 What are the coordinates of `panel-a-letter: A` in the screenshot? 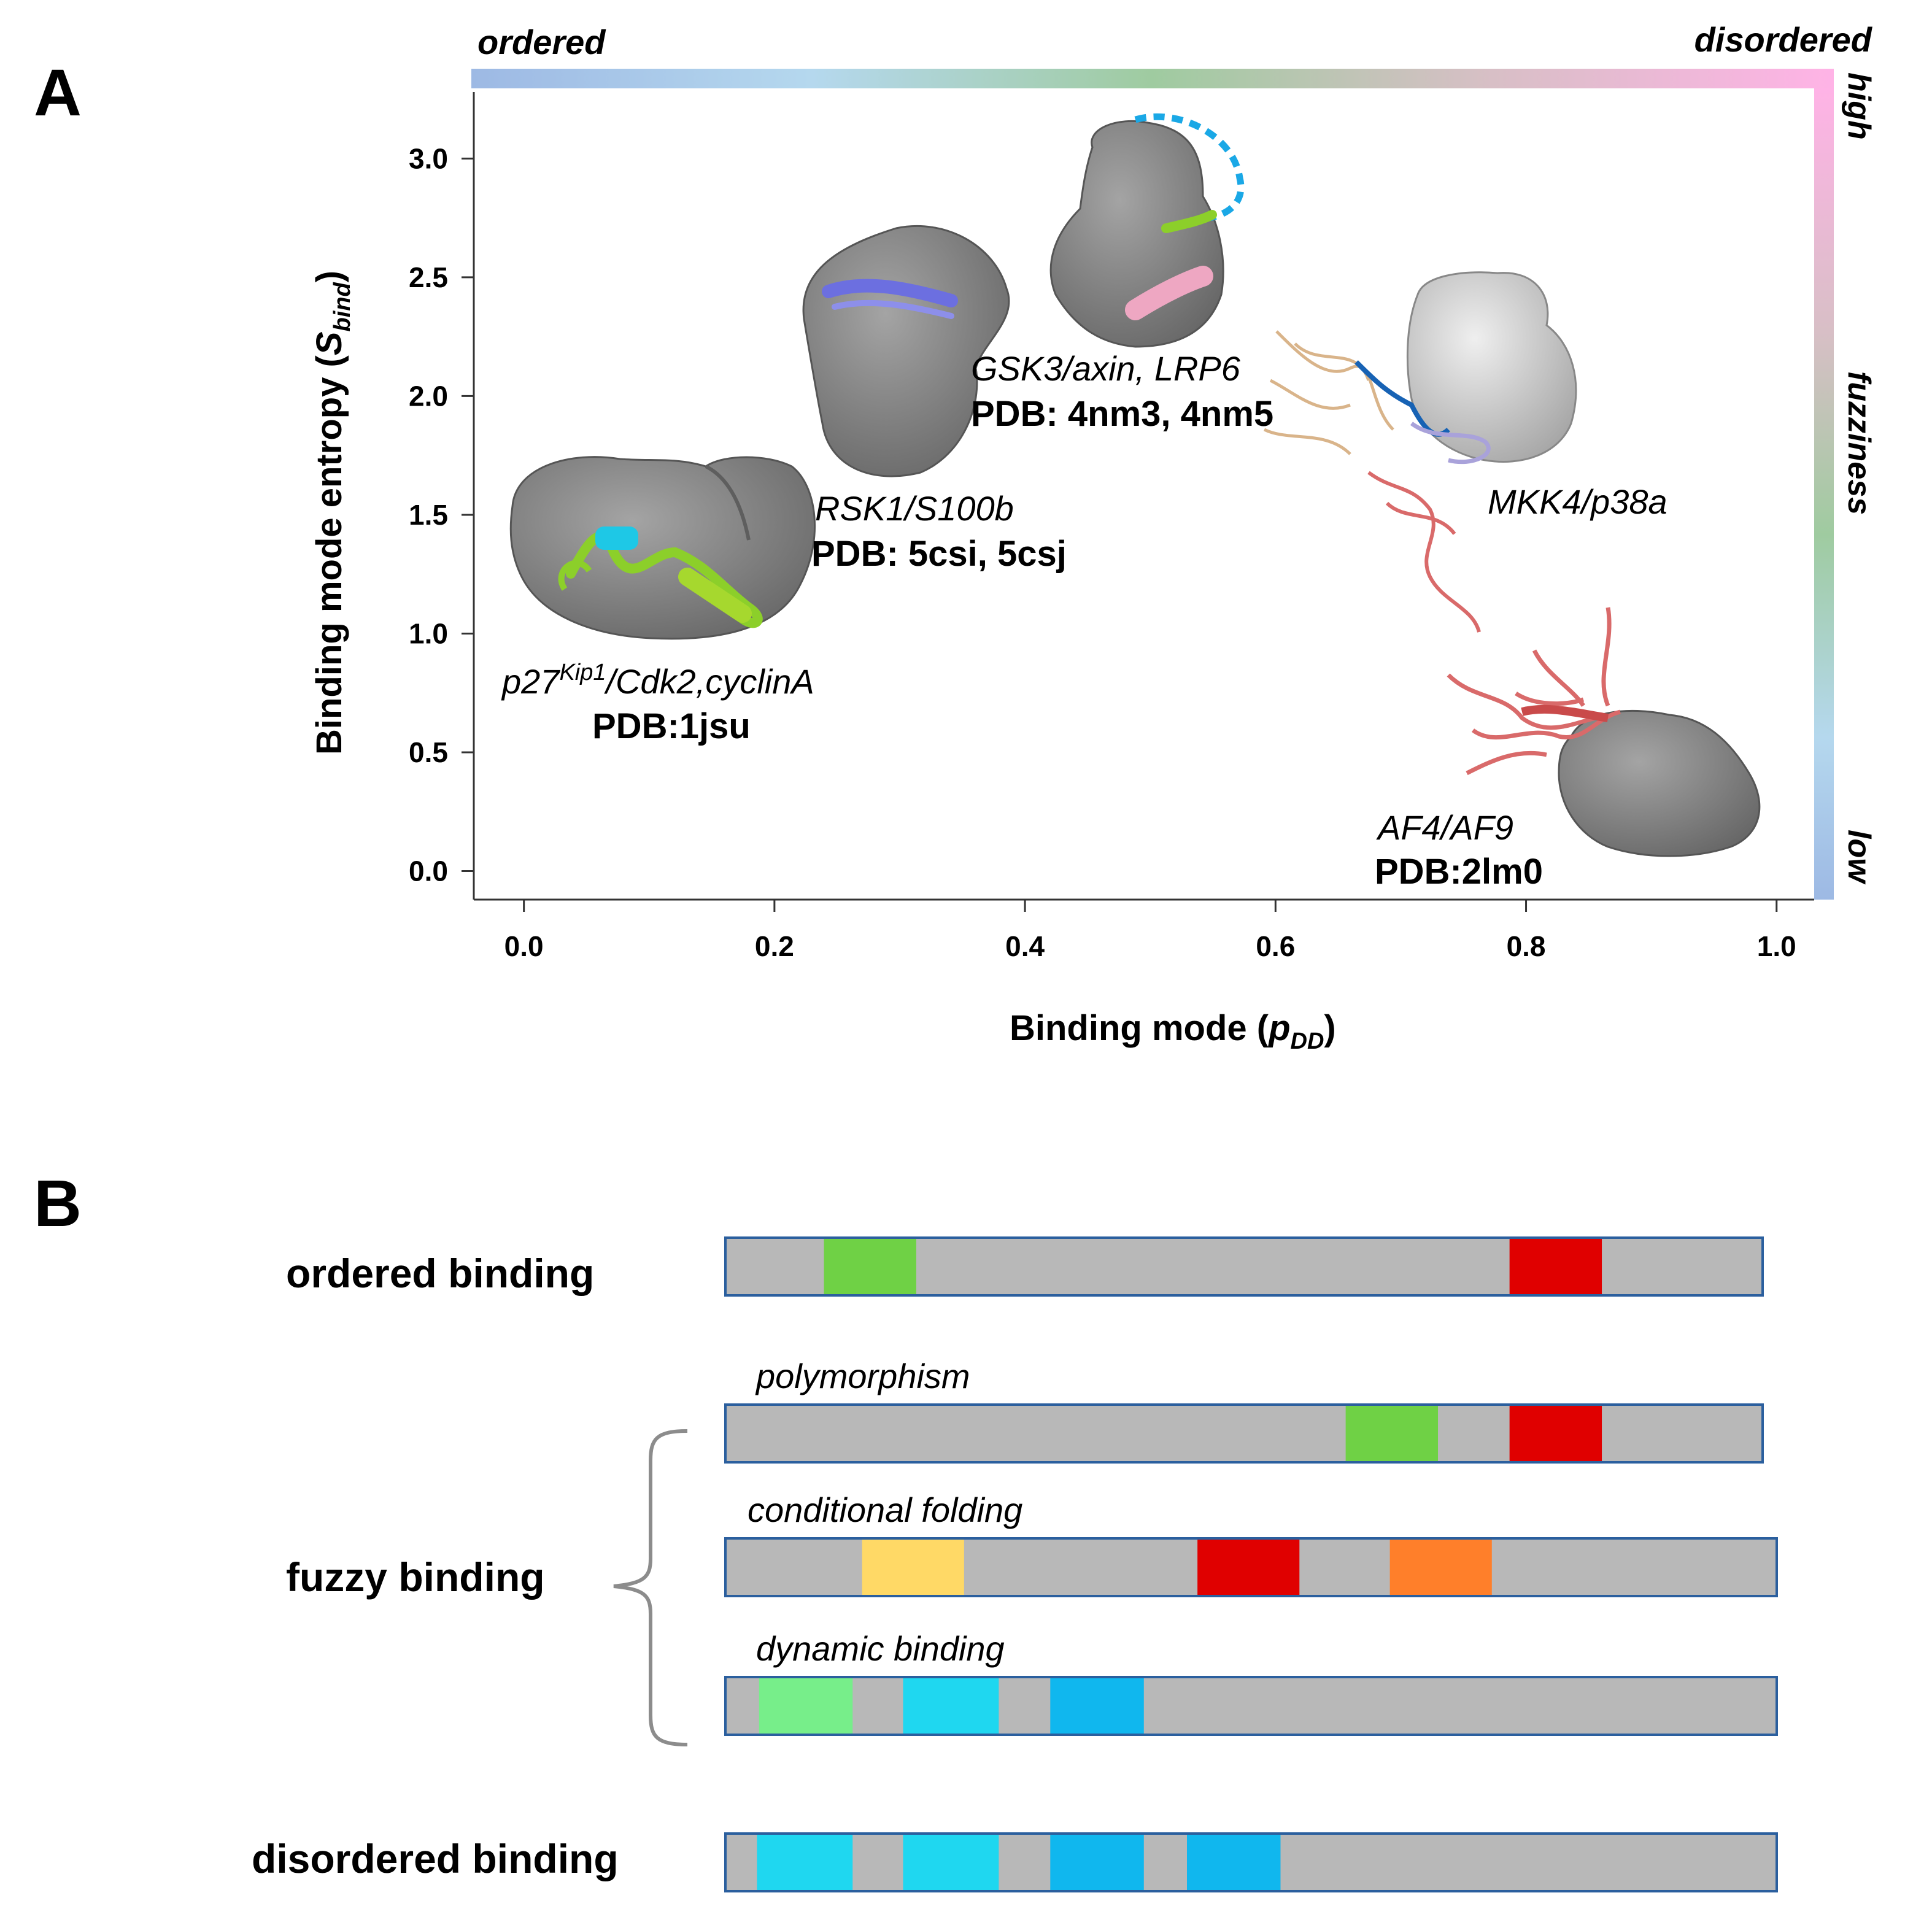 It's located at (58, 92).